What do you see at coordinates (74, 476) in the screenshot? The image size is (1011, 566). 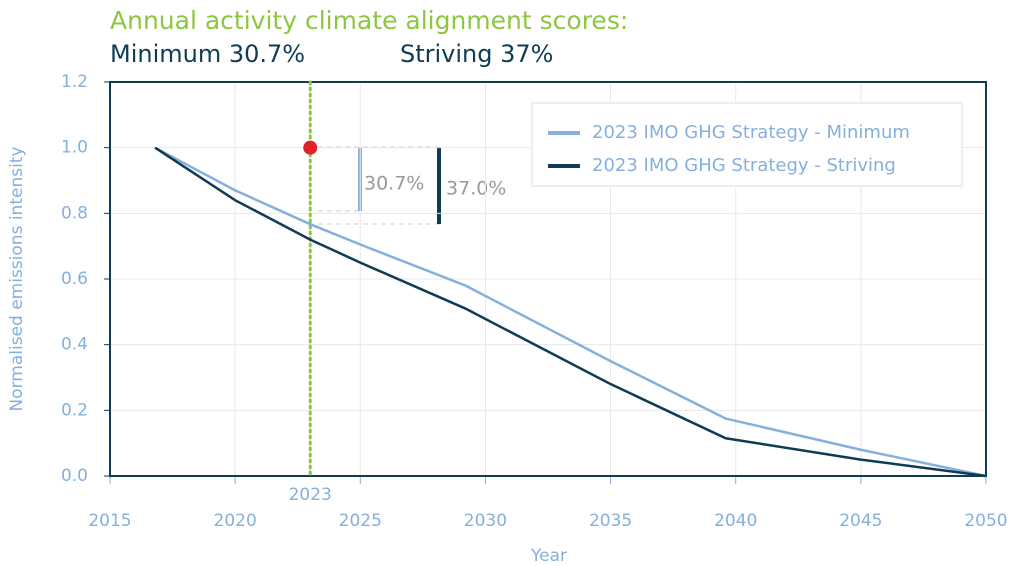 I see `y-tick-label: 0.0` at bounding box center [74, 476].